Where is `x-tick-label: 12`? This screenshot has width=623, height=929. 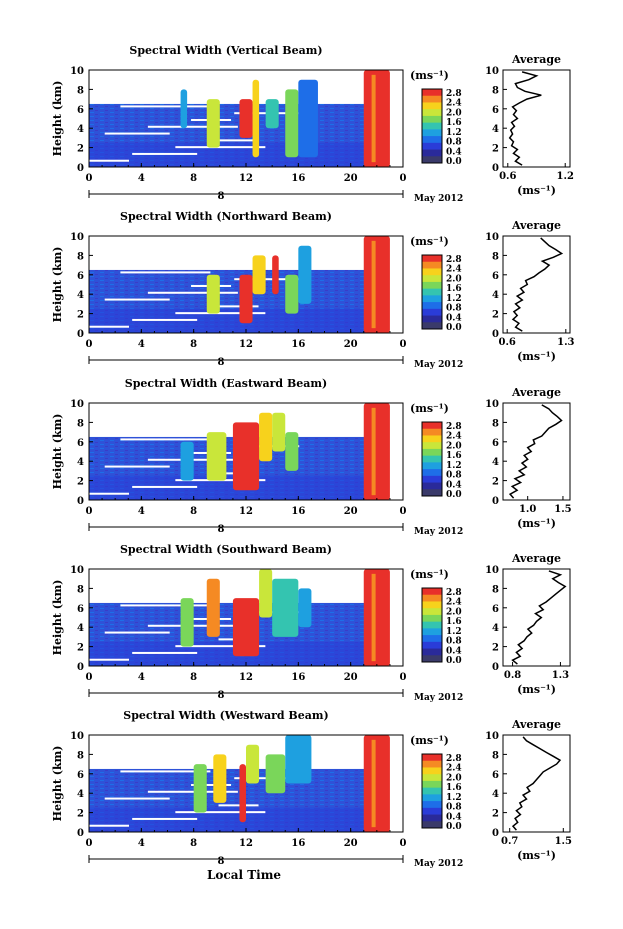 x-tick-label: 12 is located at coordinates (246, 178).